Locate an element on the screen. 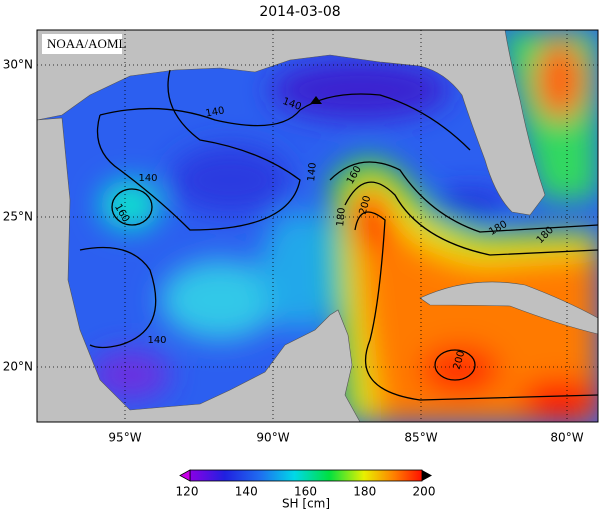 This screenshot has height=527, width=600. lon-label: 90°W is located at coordinates (272, 438).